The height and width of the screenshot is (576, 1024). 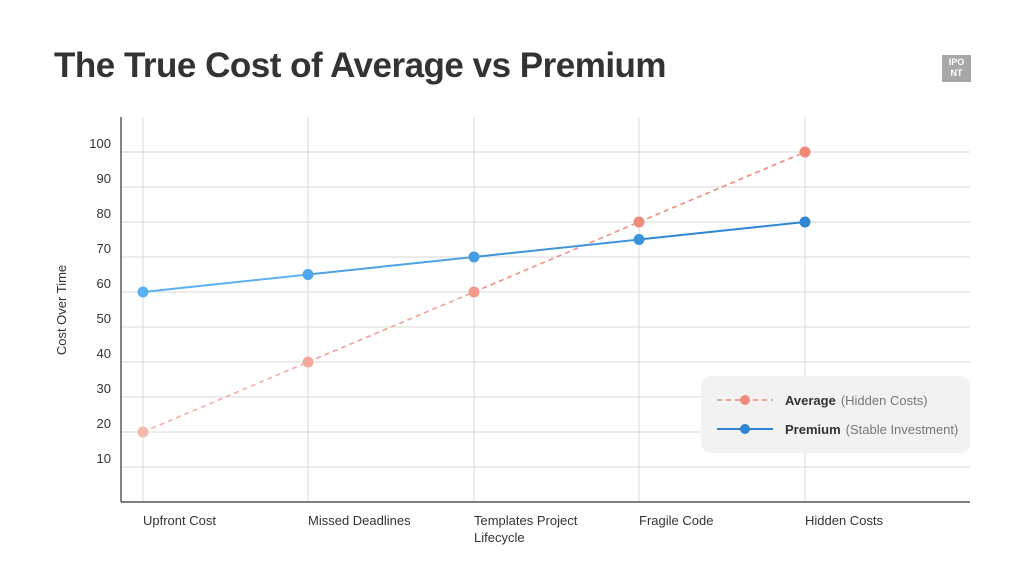 I want to click on y-tick-label-80: 80, so click(x=104, y=213).